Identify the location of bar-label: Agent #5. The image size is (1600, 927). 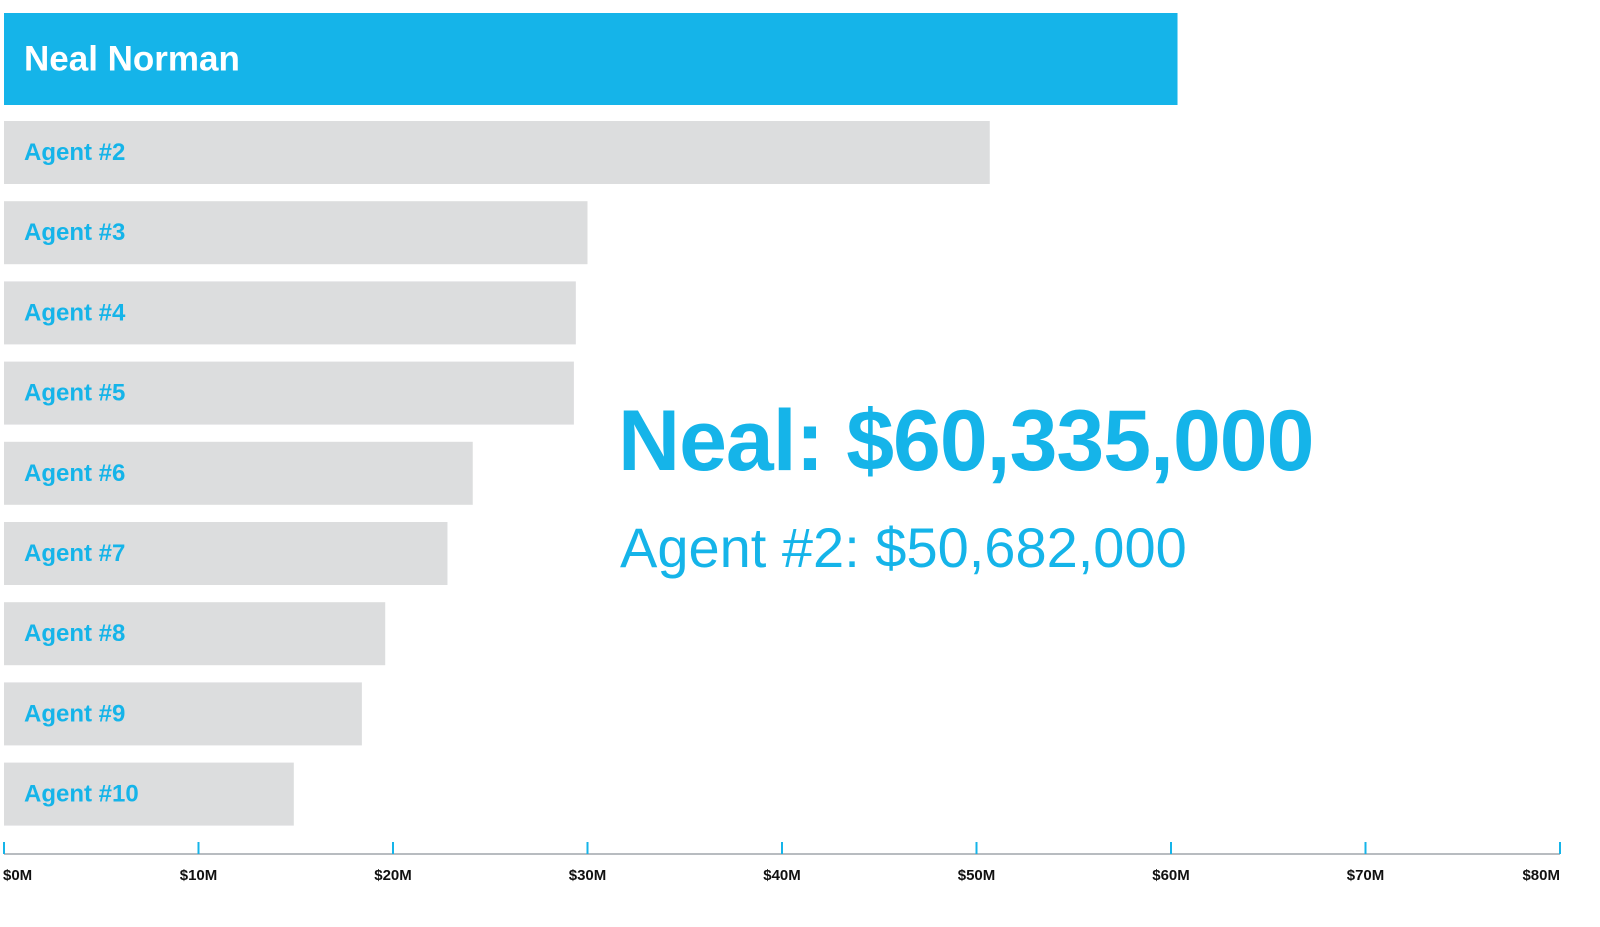
(74, 393).